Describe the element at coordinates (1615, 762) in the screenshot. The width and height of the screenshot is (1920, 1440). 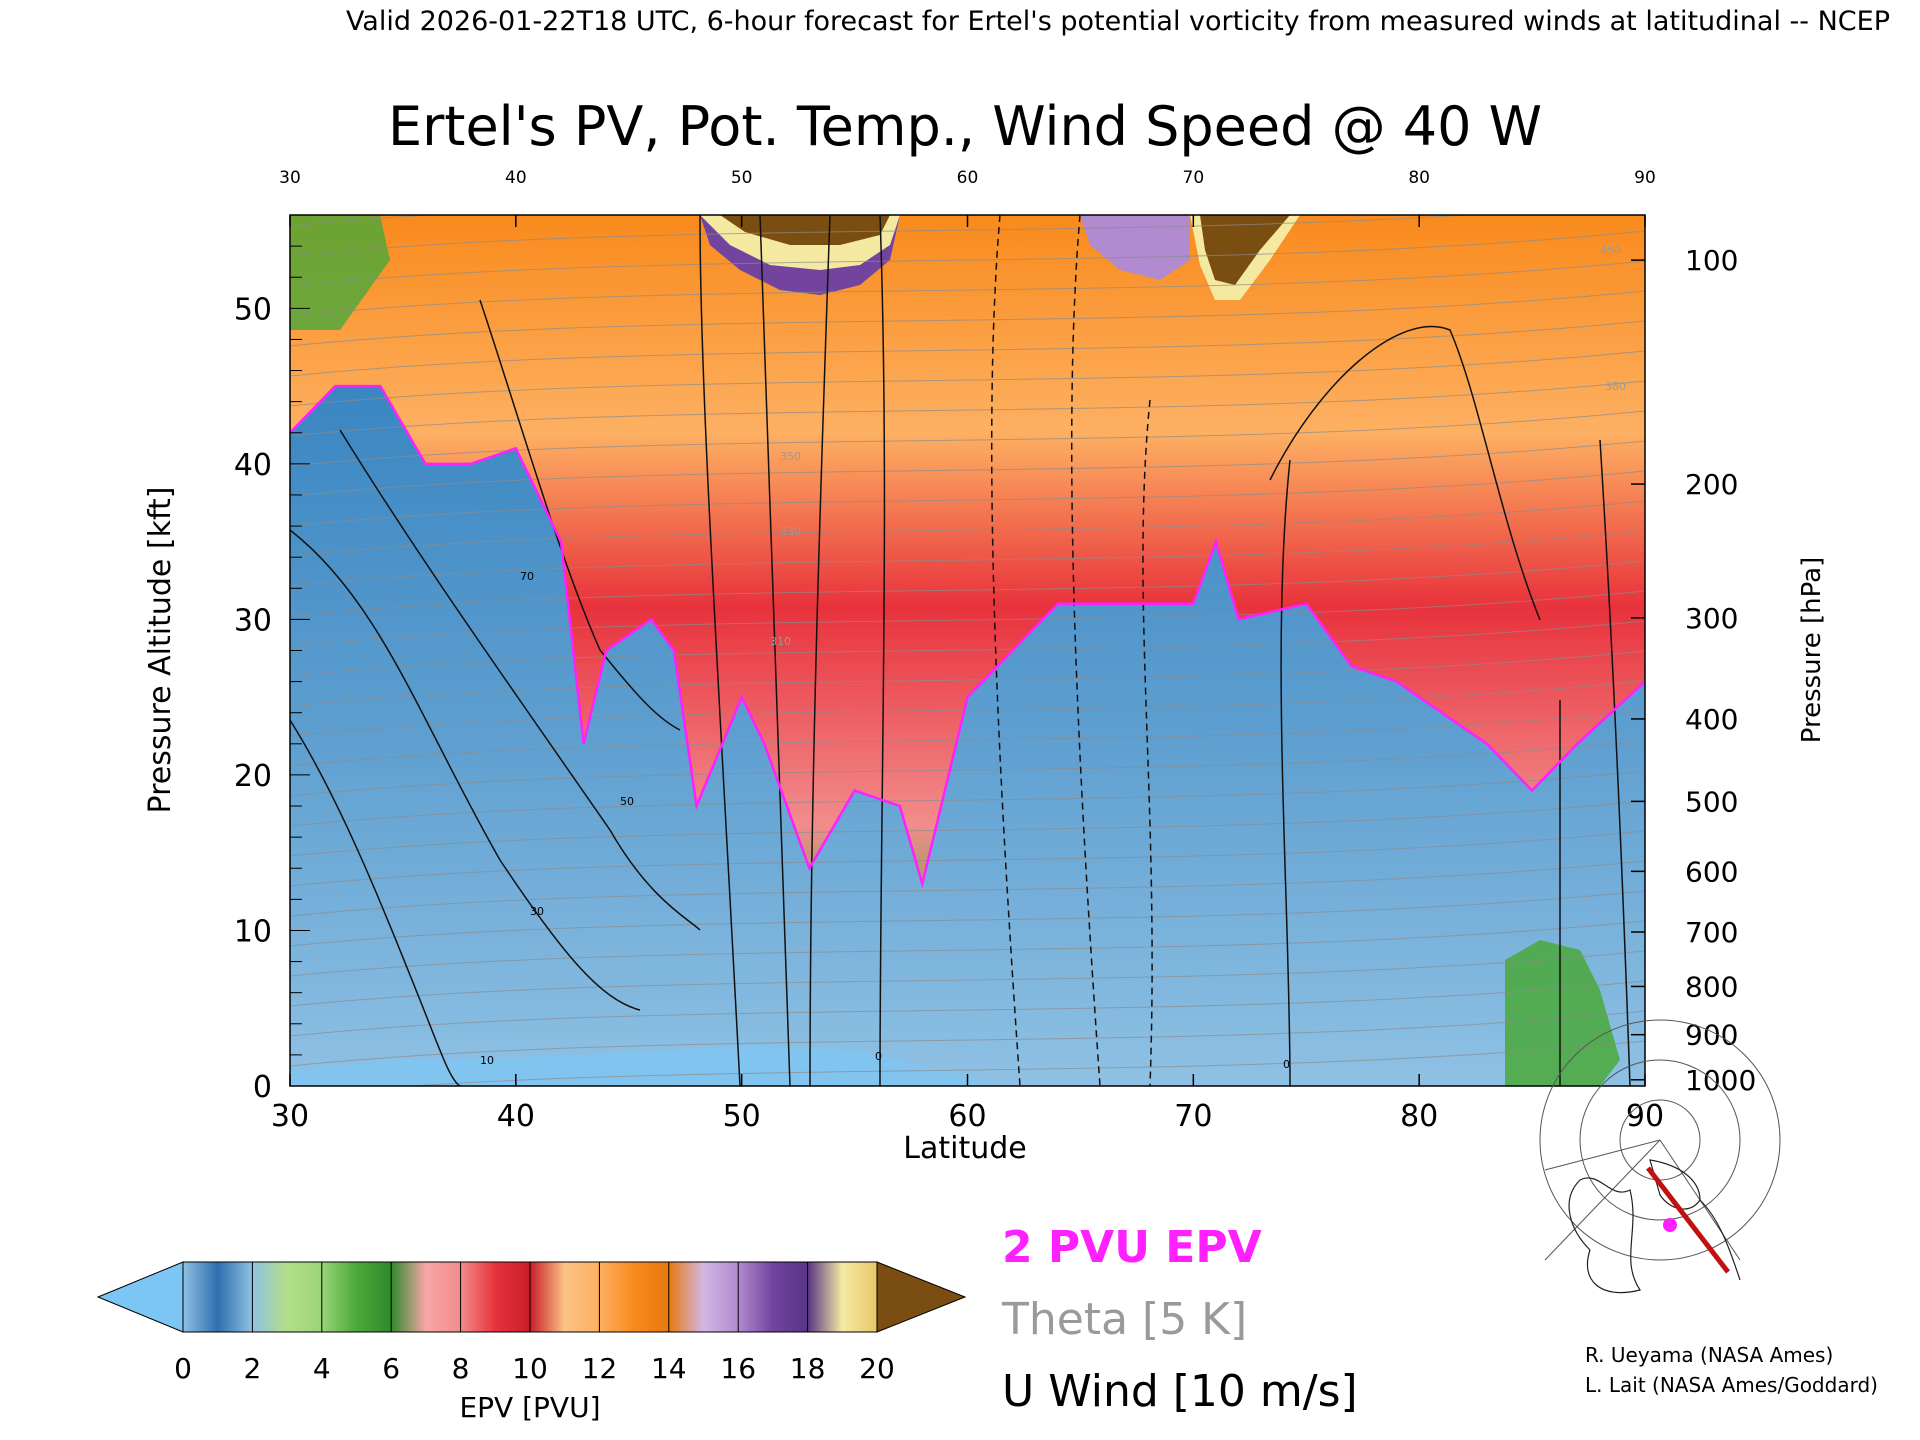
I see `wind-contour-10e` at that location.